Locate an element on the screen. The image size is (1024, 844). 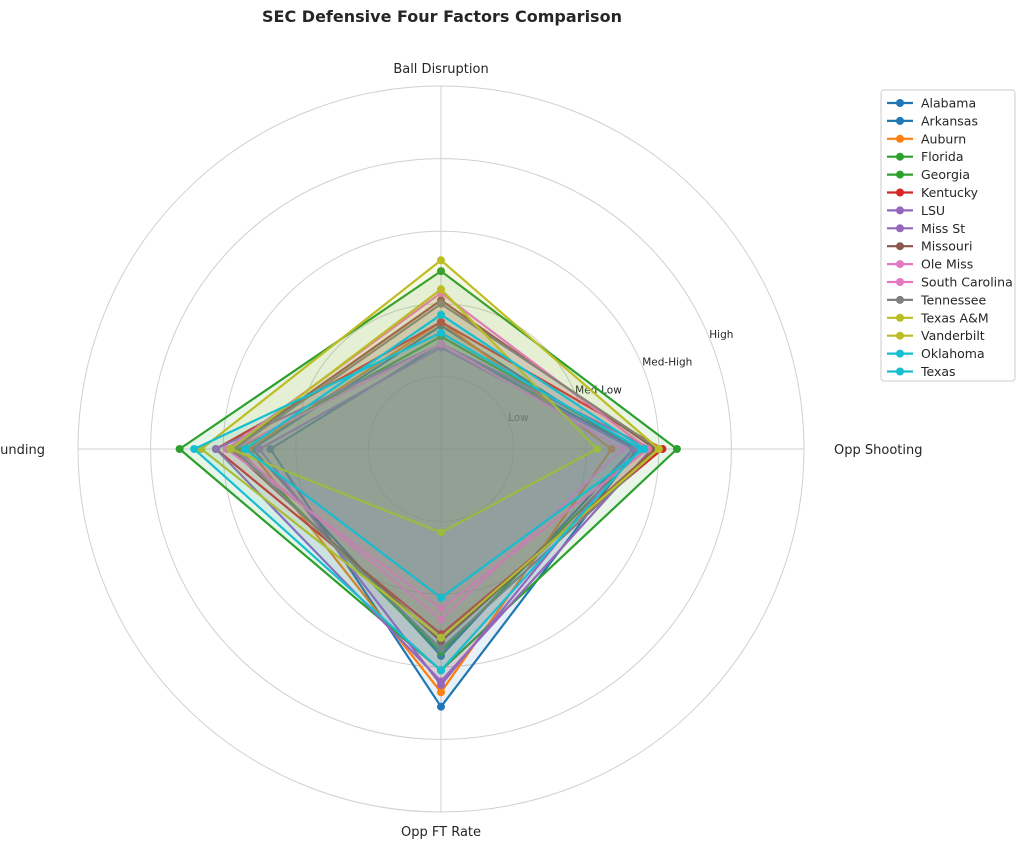
axis-label: Ball Disruption is located at coordinates (440, 69).